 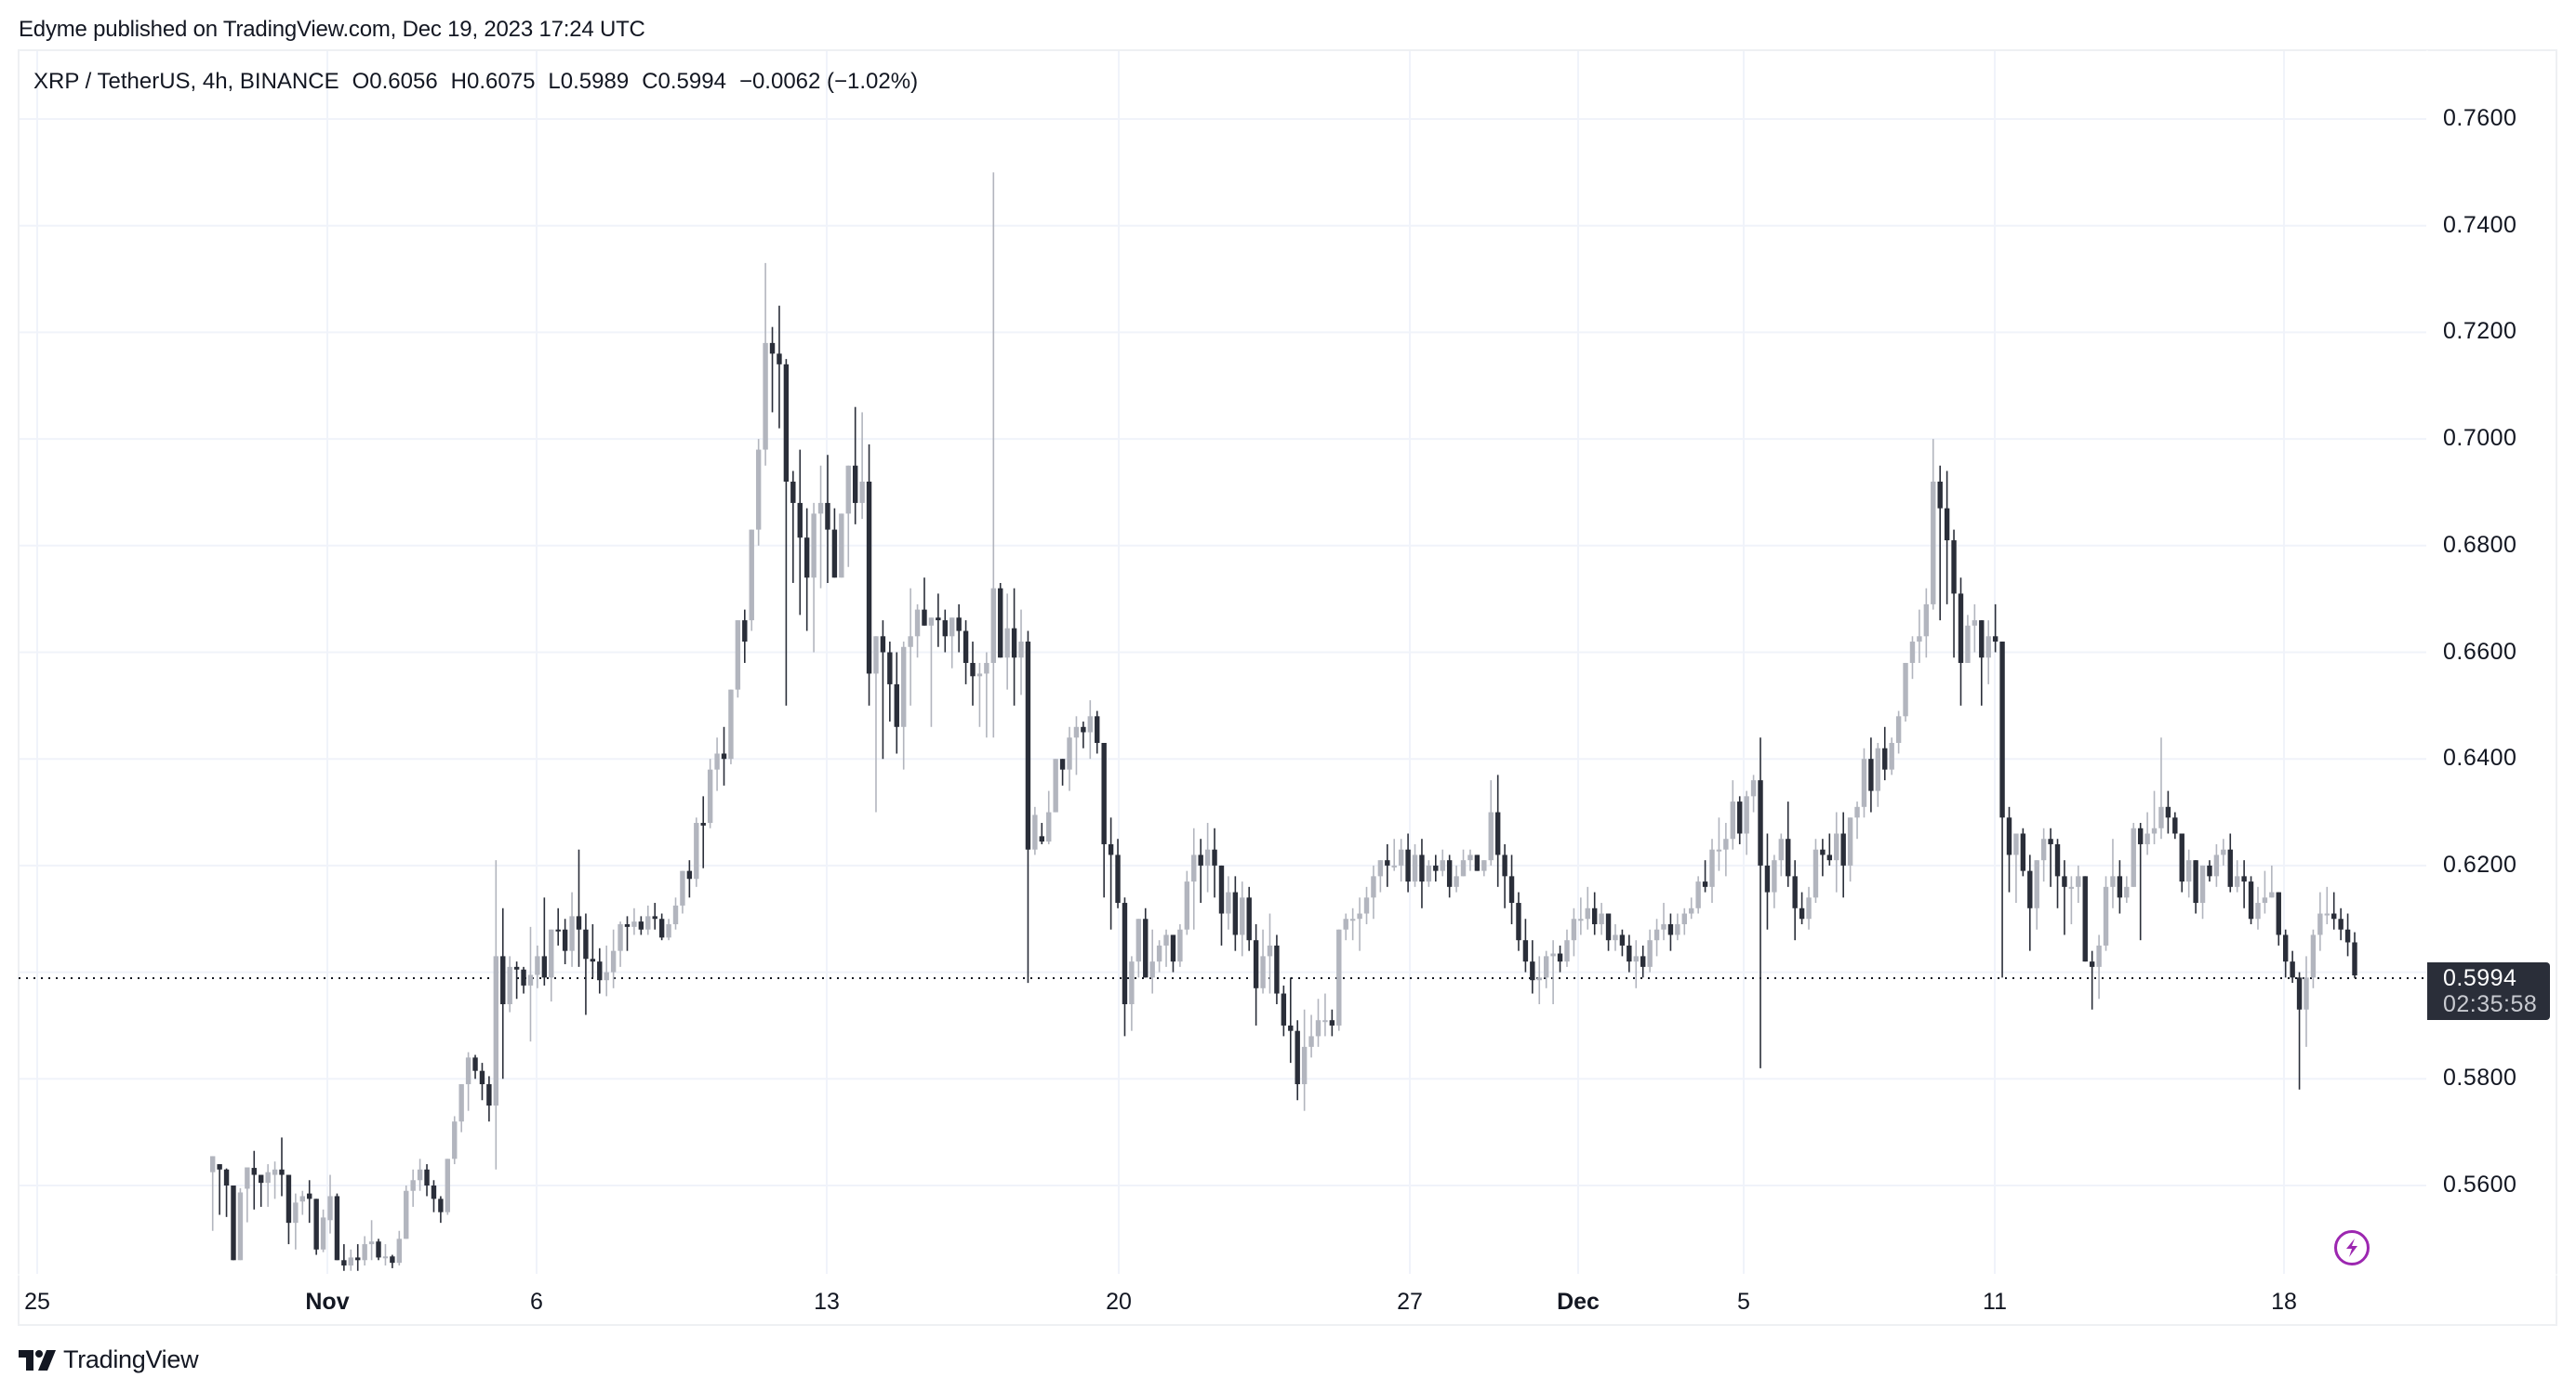 I want to click on time-tick-label: 27, so click(x=1410, y=1302).